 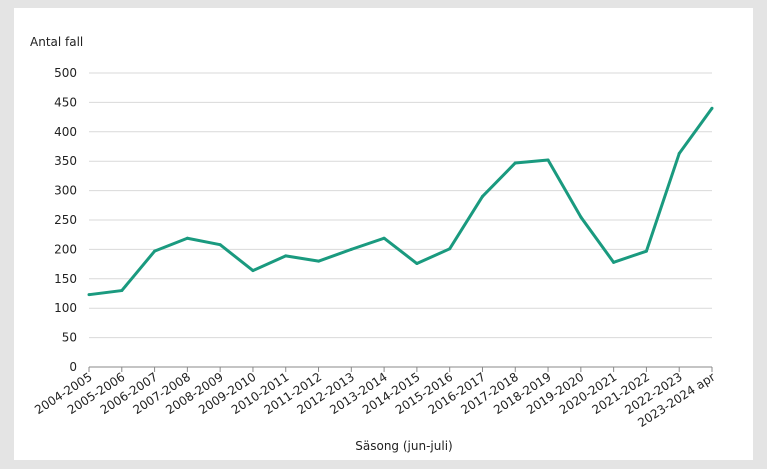 What do you see at coordinates (400, 369) in the screenshot?
I see `x-tick-marks` at bounding box center [400, 369].